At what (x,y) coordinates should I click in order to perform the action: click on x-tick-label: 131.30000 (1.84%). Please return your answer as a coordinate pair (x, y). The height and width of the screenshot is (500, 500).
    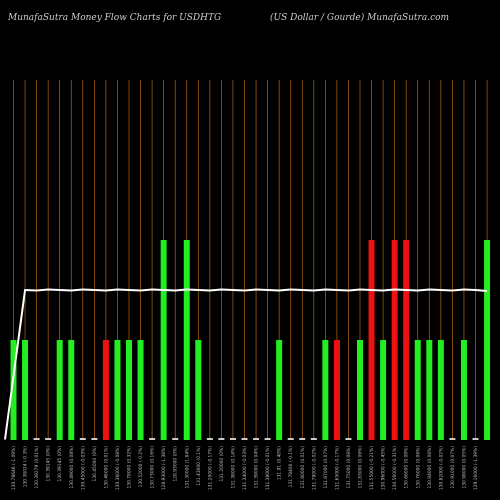
    Looking at the image, I should click on (187, 467).